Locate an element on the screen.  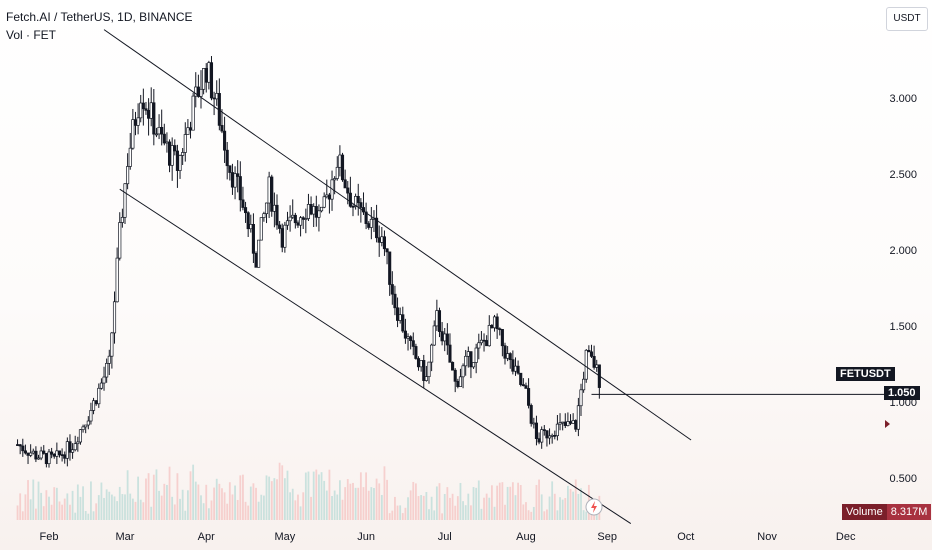
y-tick-label: 1.000 is located at coordinates (903, 403).